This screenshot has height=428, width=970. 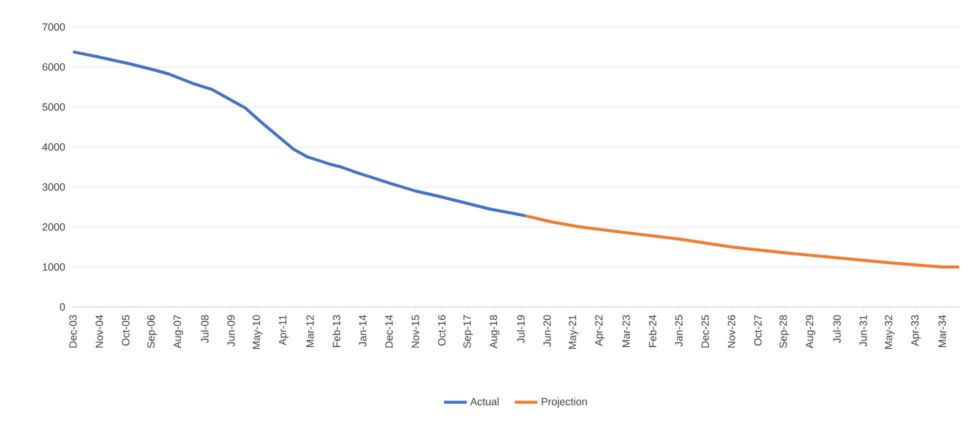 I want to click on x-tick-label: Aug-18, so click(x=495, y=331).